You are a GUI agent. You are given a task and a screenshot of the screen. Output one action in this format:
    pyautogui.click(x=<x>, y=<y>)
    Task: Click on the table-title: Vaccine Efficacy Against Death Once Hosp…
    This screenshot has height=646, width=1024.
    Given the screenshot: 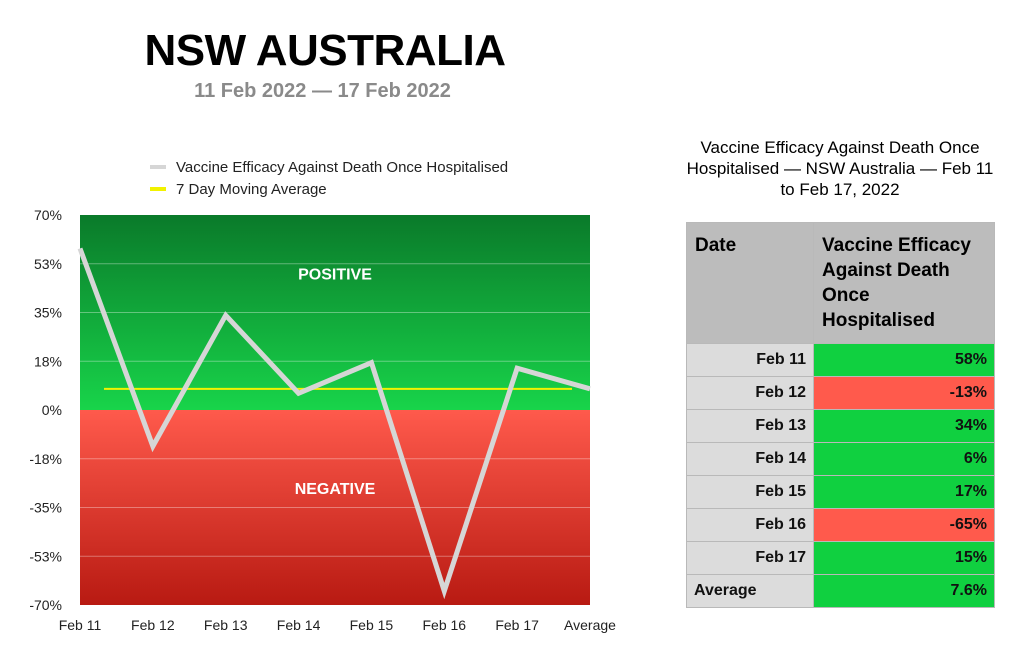 What is the action you would take?
    pyautogui.click(x=840, y=168)
    